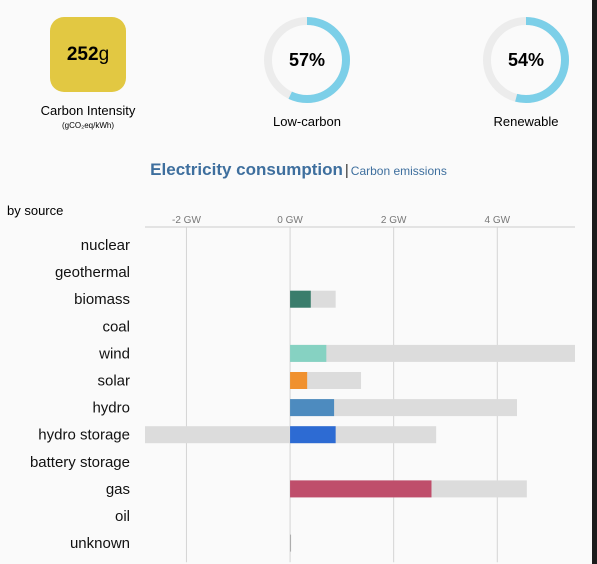  I want to click on x-tick-label: 2 GW, so click(394, 220).